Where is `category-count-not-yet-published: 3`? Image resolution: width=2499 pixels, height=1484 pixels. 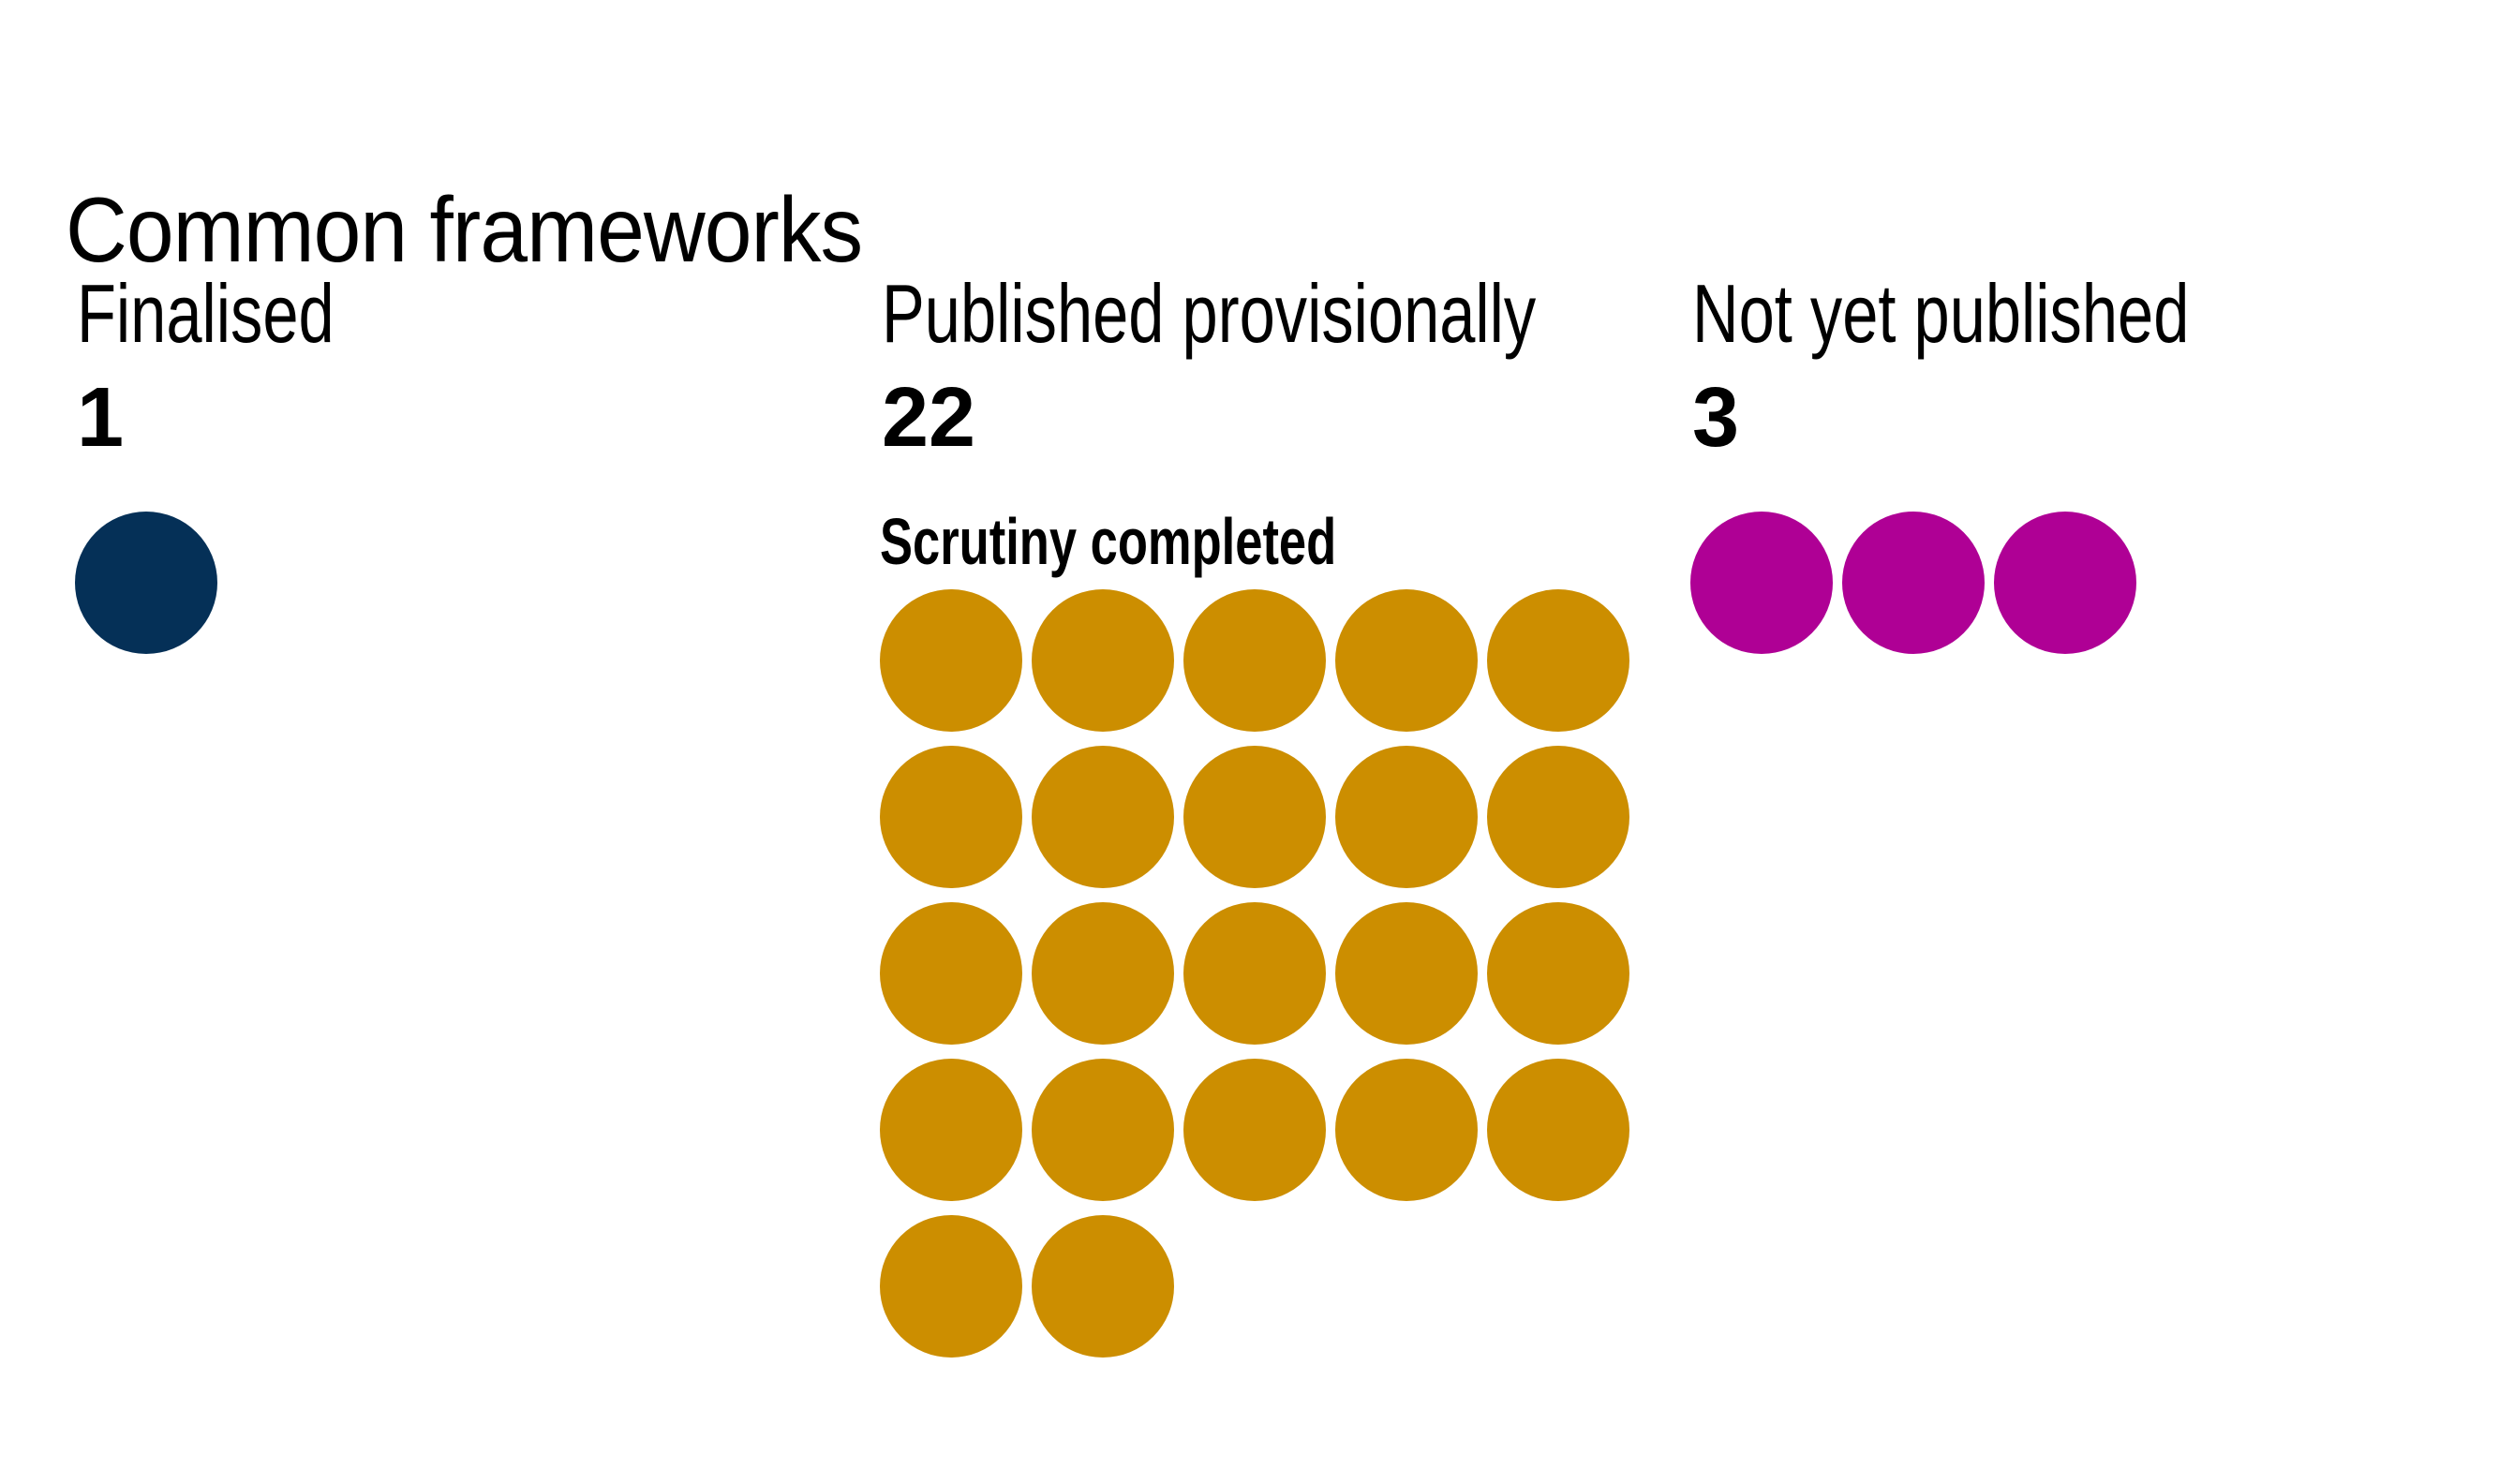
category-count-not-yet-published: 3 is located at coordinates (1716, 418).